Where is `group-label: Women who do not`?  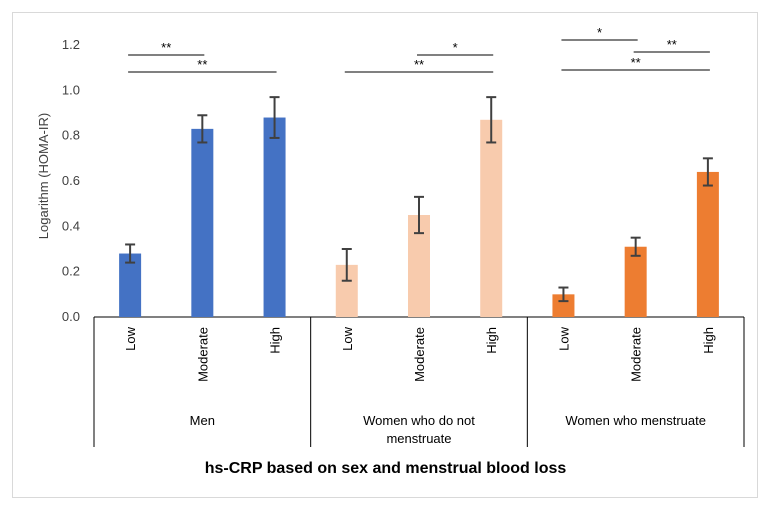 group-label: Women who do not is located at coordinates (419, 420).